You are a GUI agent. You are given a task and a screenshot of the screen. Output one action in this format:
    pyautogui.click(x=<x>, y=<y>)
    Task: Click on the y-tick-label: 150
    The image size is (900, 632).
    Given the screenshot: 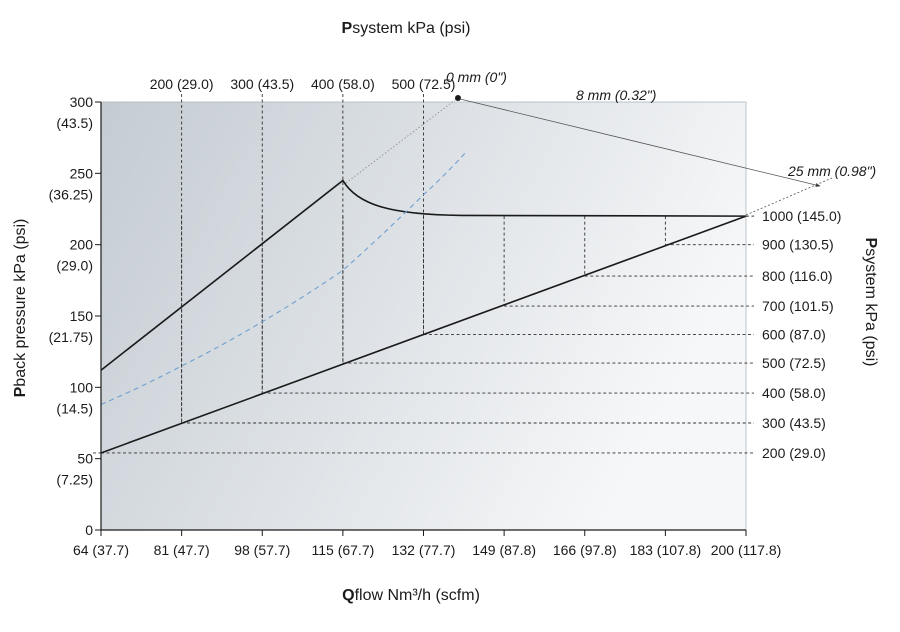 What is the action you would take?
    pyautogui.click(x=82, y=316)
    